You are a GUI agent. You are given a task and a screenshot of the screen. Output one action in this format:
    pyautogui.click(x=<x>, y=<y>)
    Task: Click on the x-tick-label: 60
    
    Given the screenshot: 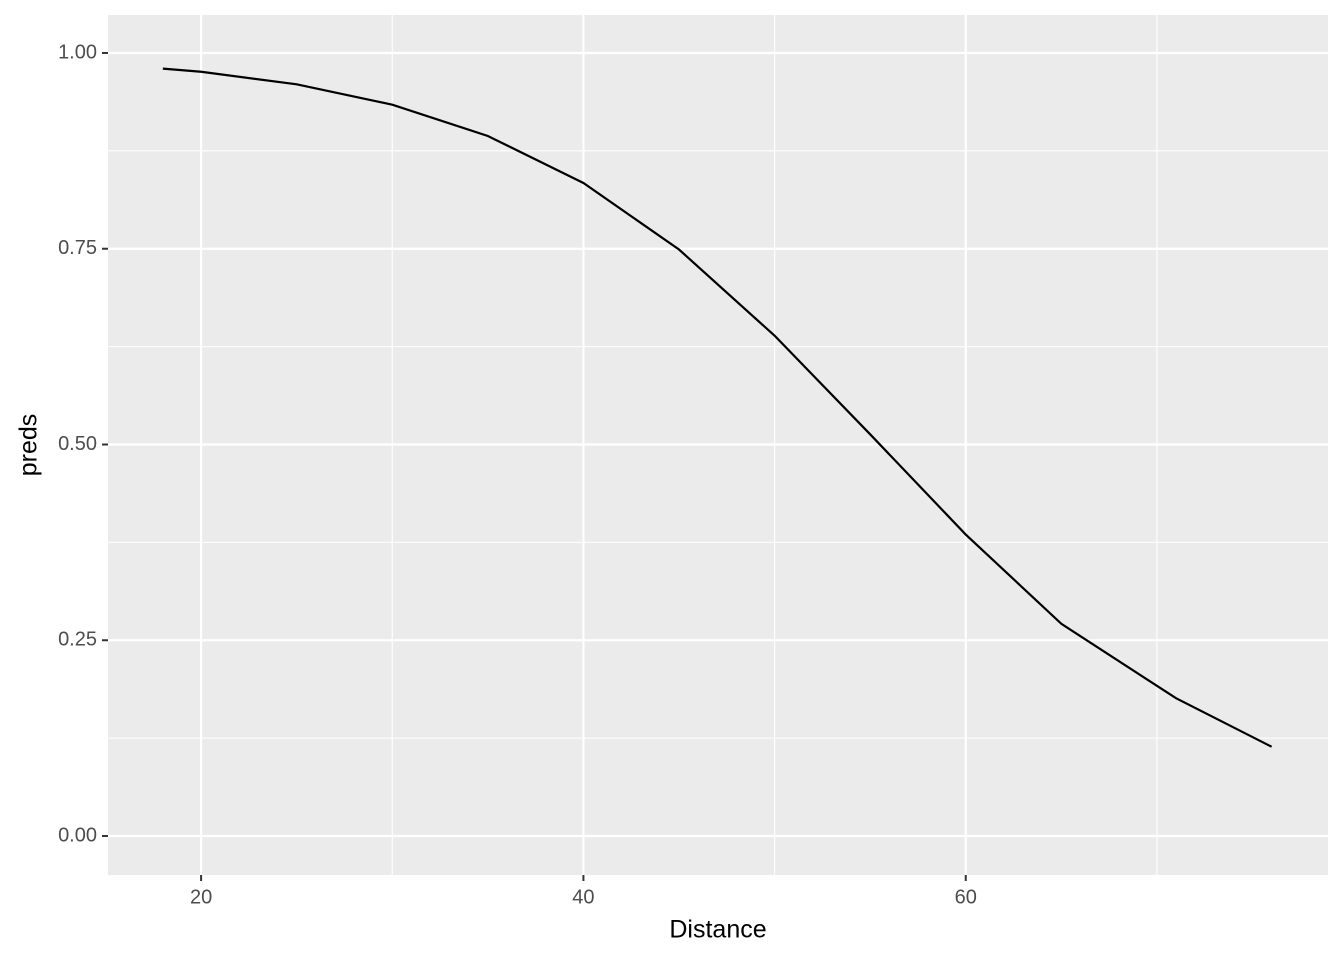 What is the action you would take?
    pyautogui.click(x=966, y=897)
    